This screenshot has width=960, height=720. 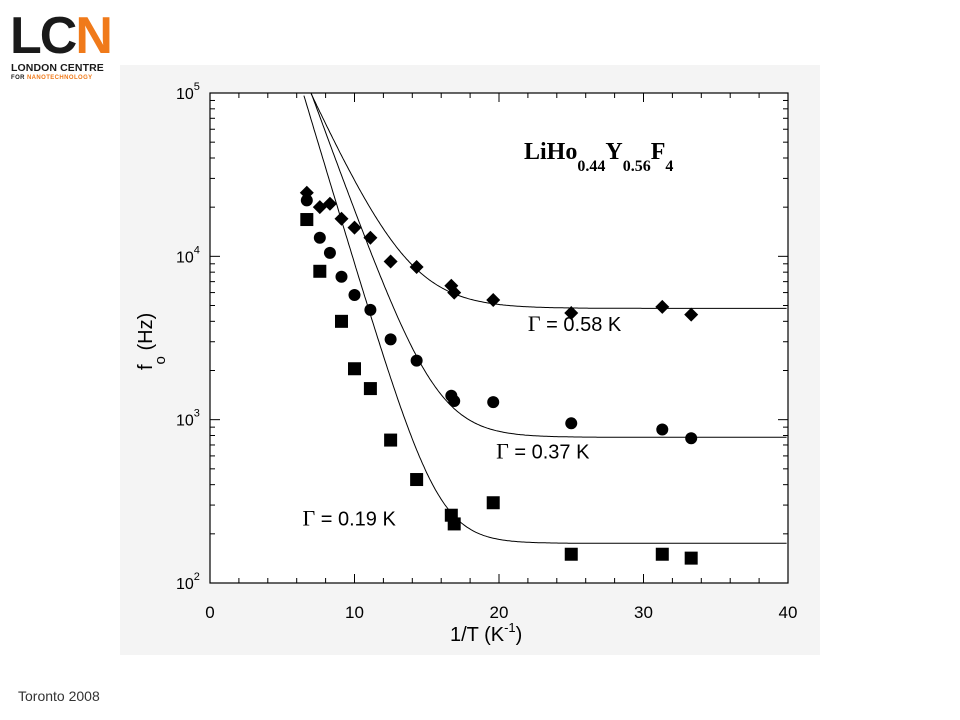 I want to click on y-tick-labels: 10² 10³ 10⁴ 10⁵, so click(x=188, y=337).